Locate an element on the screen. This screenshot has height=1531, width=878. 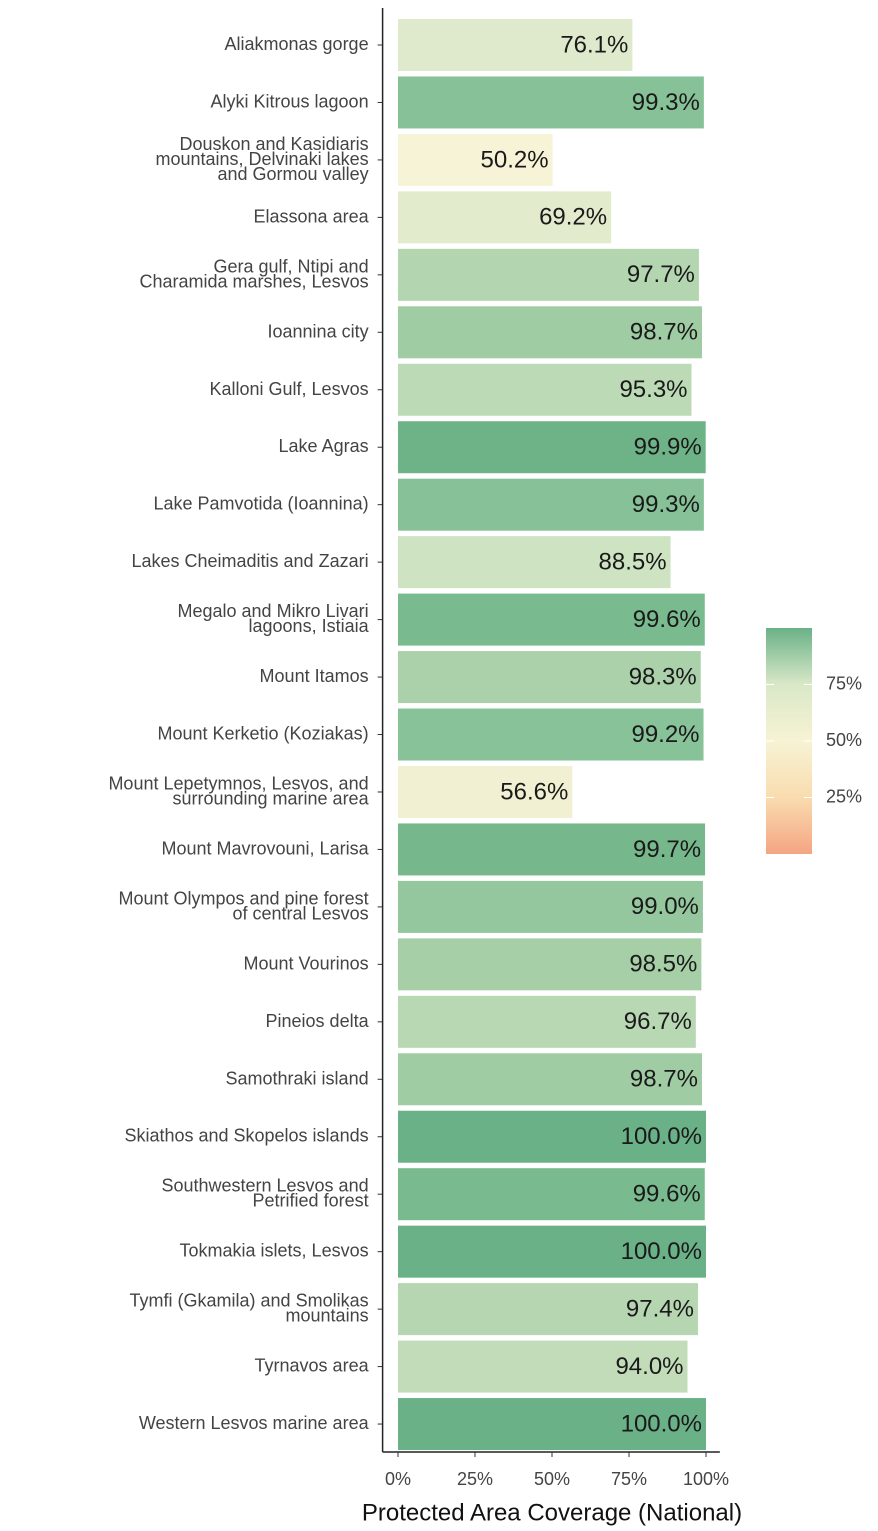
value-label: 99.7% is located at coordinates (667, 849).